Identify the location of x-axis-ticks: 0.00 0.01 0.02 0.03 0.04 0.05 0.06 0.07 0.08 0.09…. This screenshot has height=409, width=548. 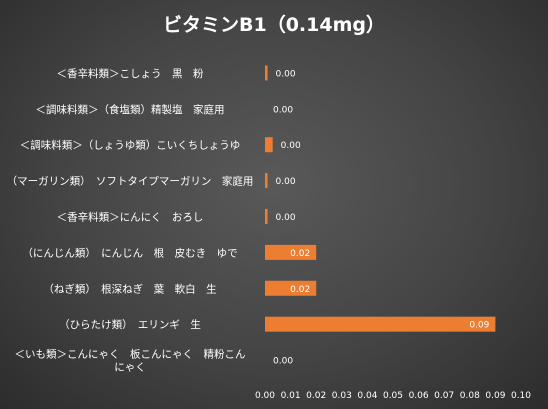
(393, 396).